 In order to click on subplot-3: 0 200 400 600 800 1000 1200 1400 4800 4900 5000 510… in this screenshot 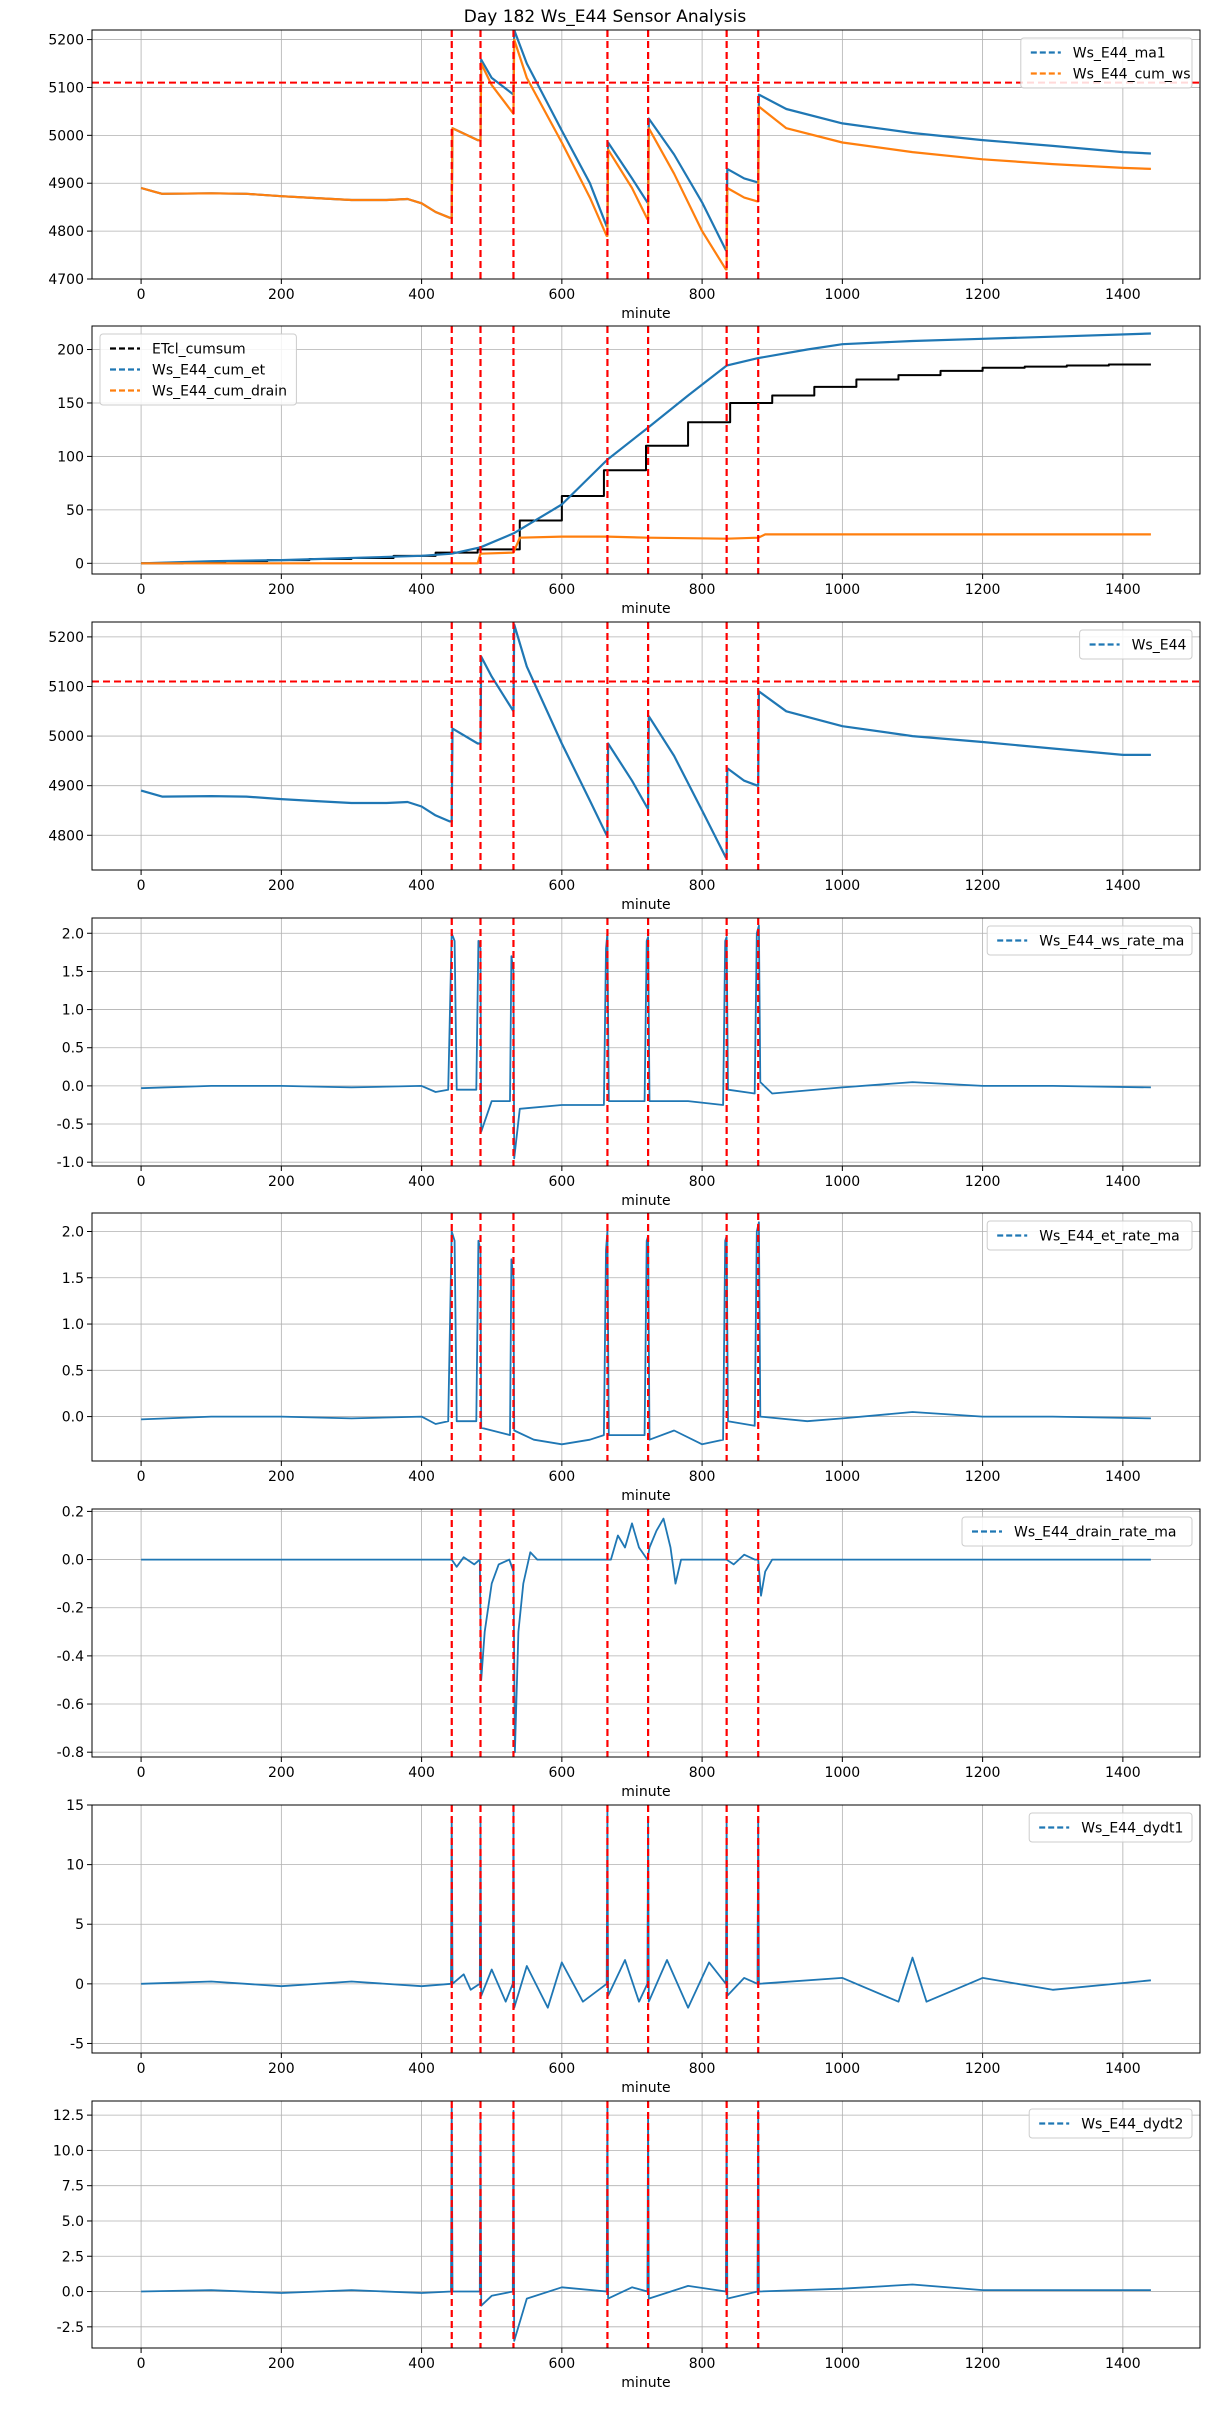, I will do `click(624, 767)`.